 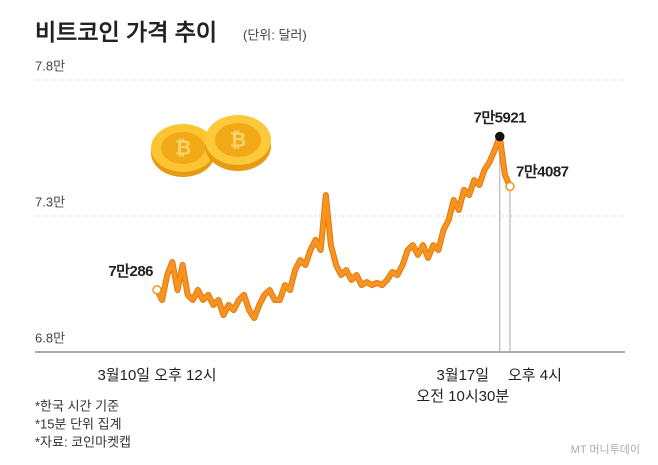 I want to click on y-tick-label: 6.8만, so click(x=50, y=337).